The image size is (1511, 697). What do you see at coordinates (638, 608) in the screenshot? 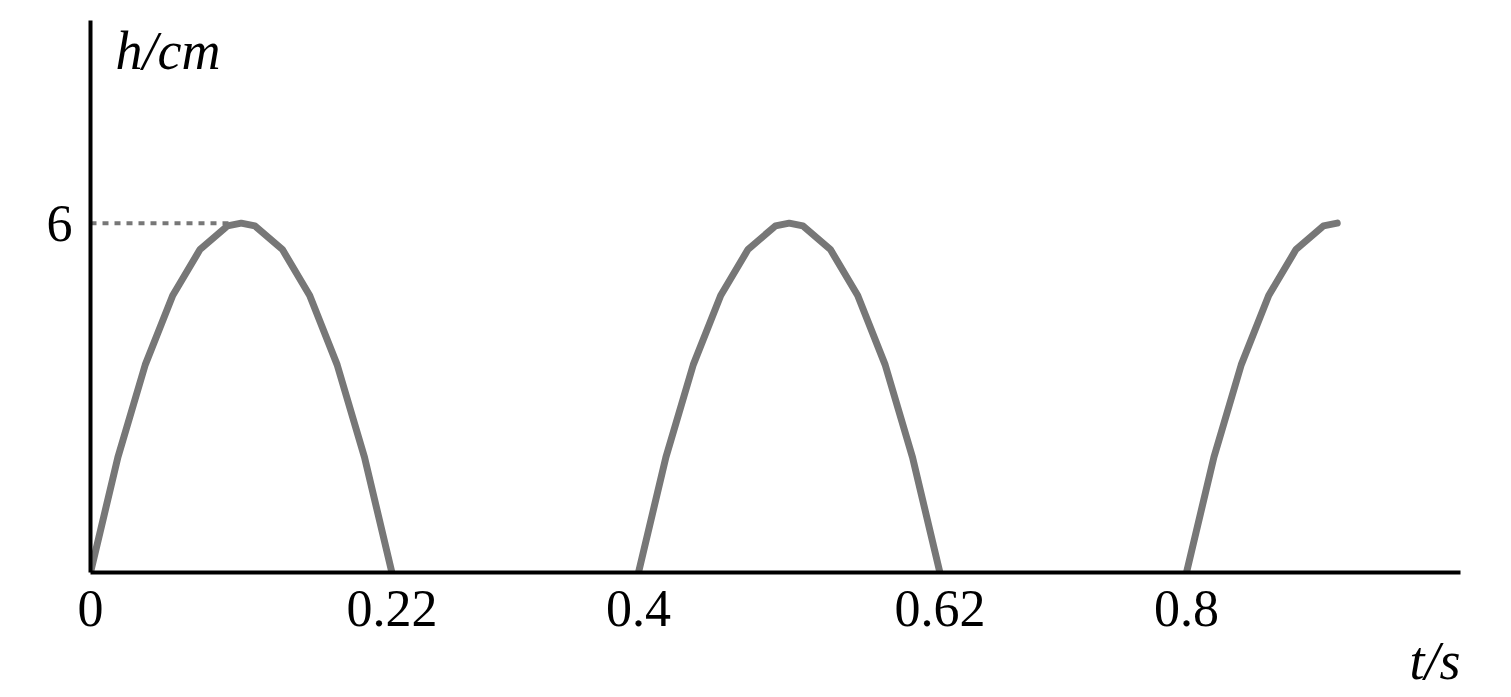
I see `x-tick-label: 0.4` at bounding box center [638, 608].